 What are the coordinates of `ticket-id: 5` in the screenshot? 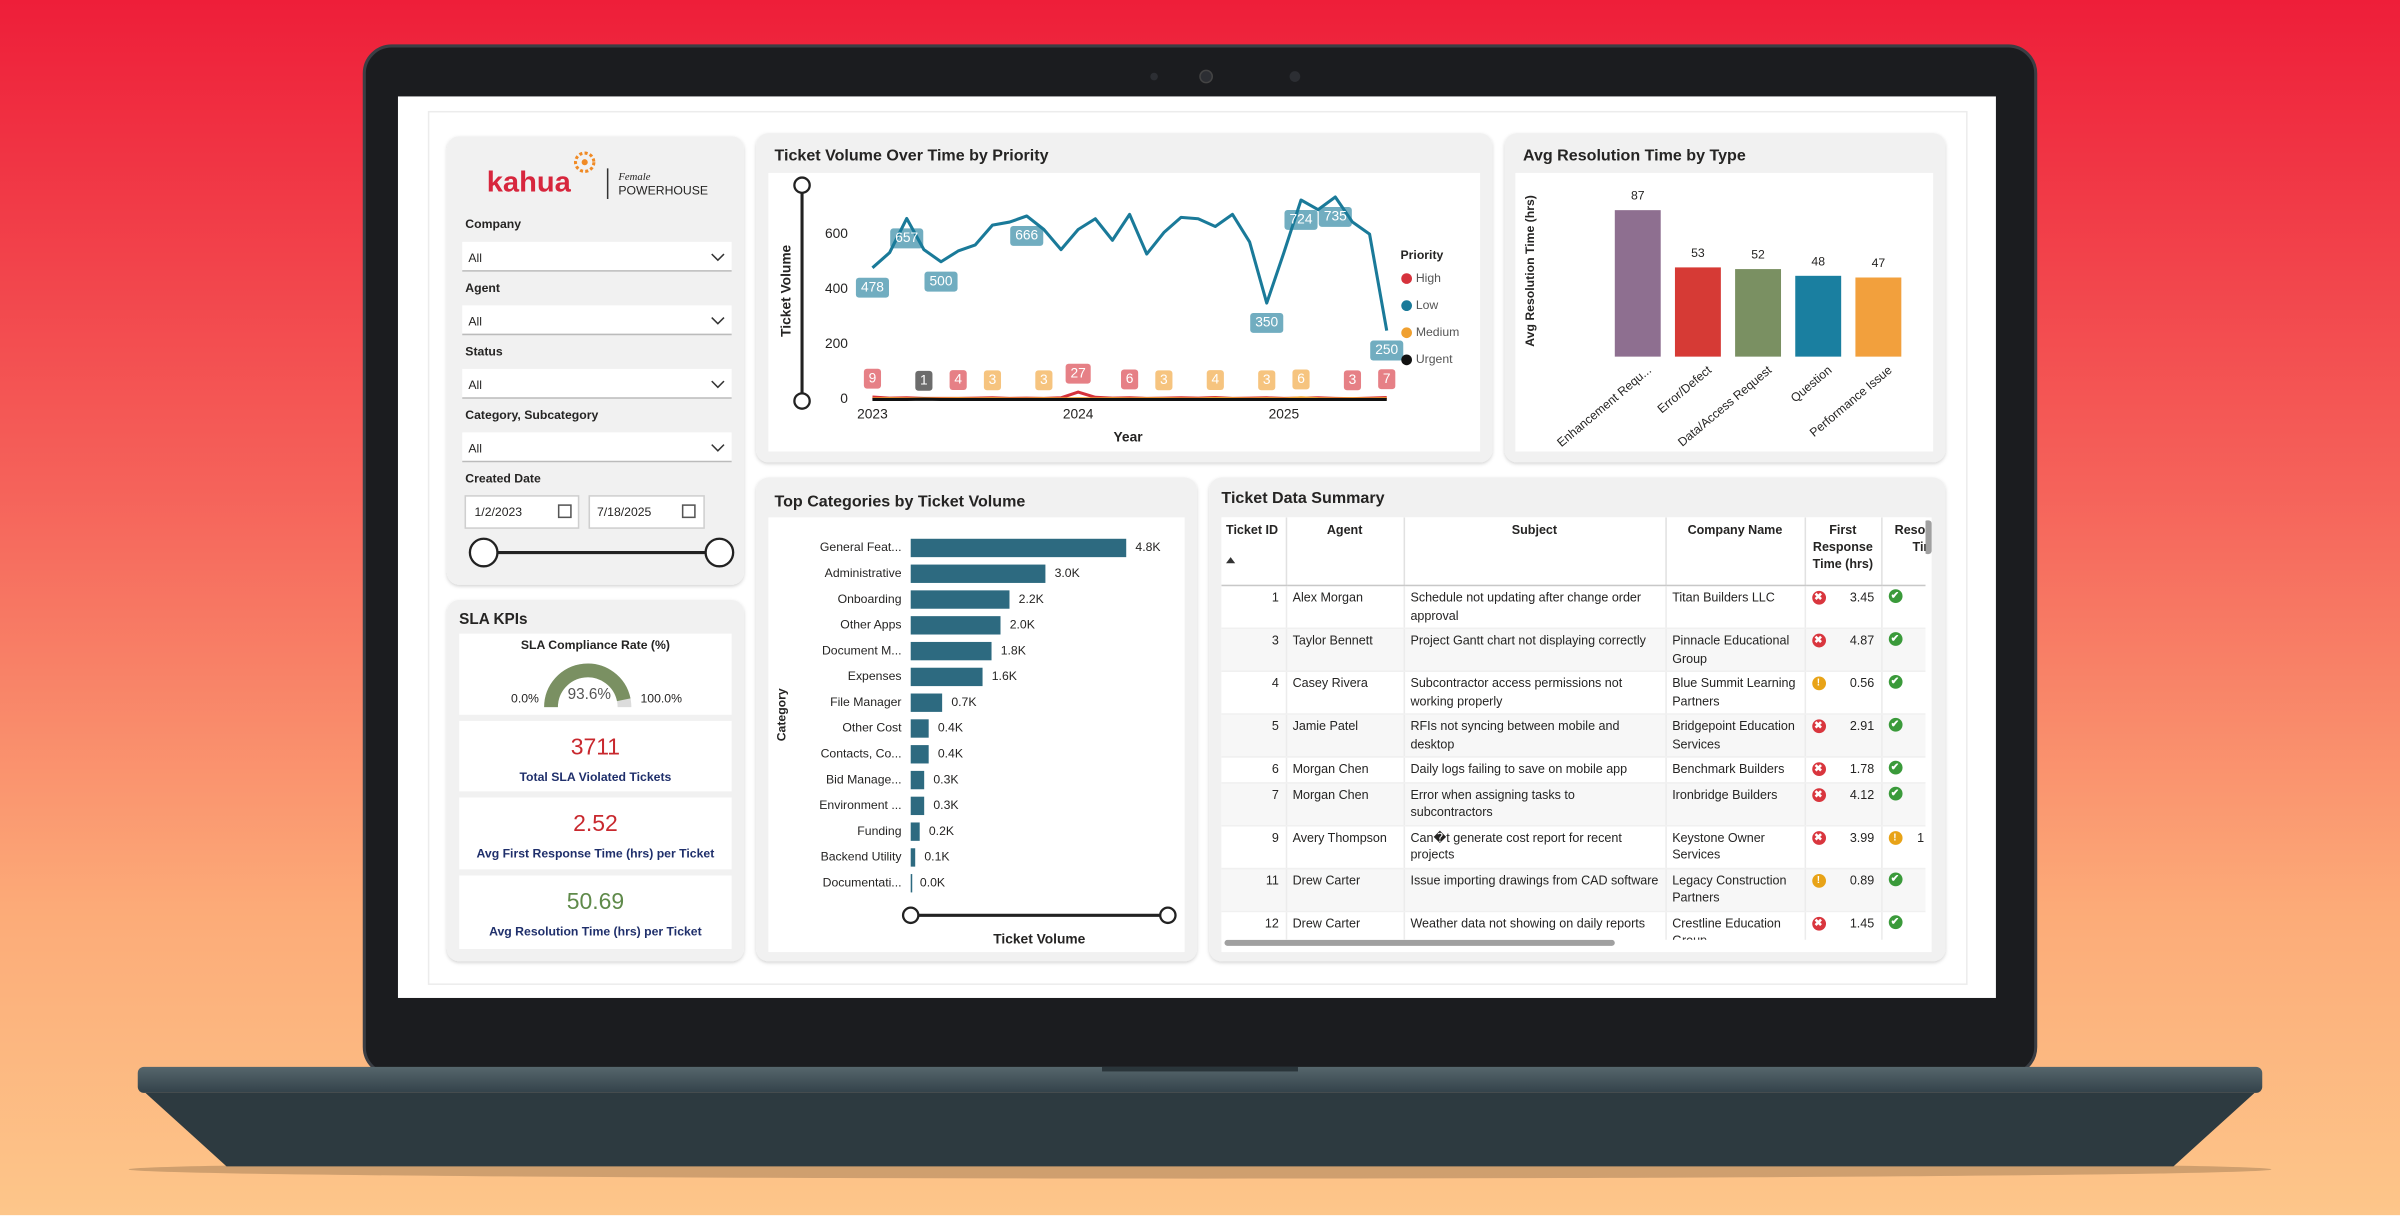 It's located at (1253, 735).